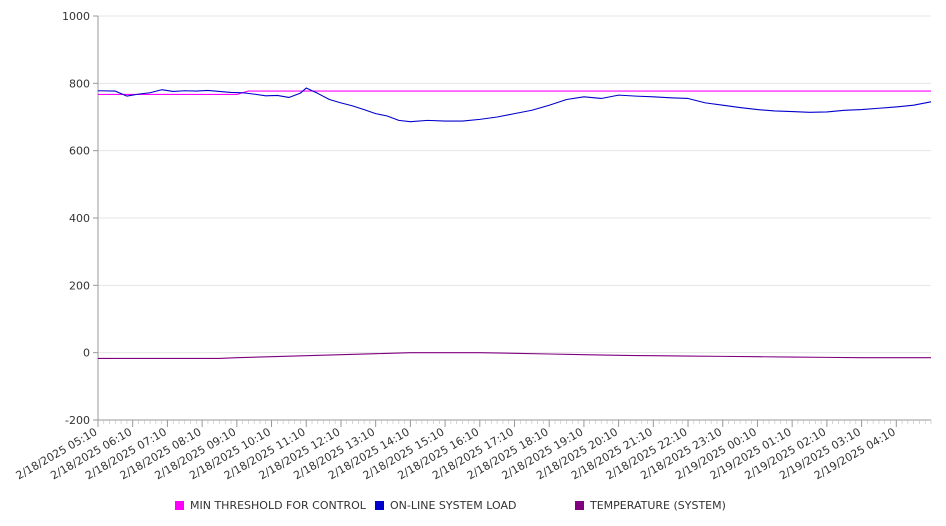 Image resolution: width=946 pixels, height=526 pixels. What do you see at coordinates (79, 83) in the screenshot?
I see `y-tick-label-5: 800` at bounding box center [79, 83].